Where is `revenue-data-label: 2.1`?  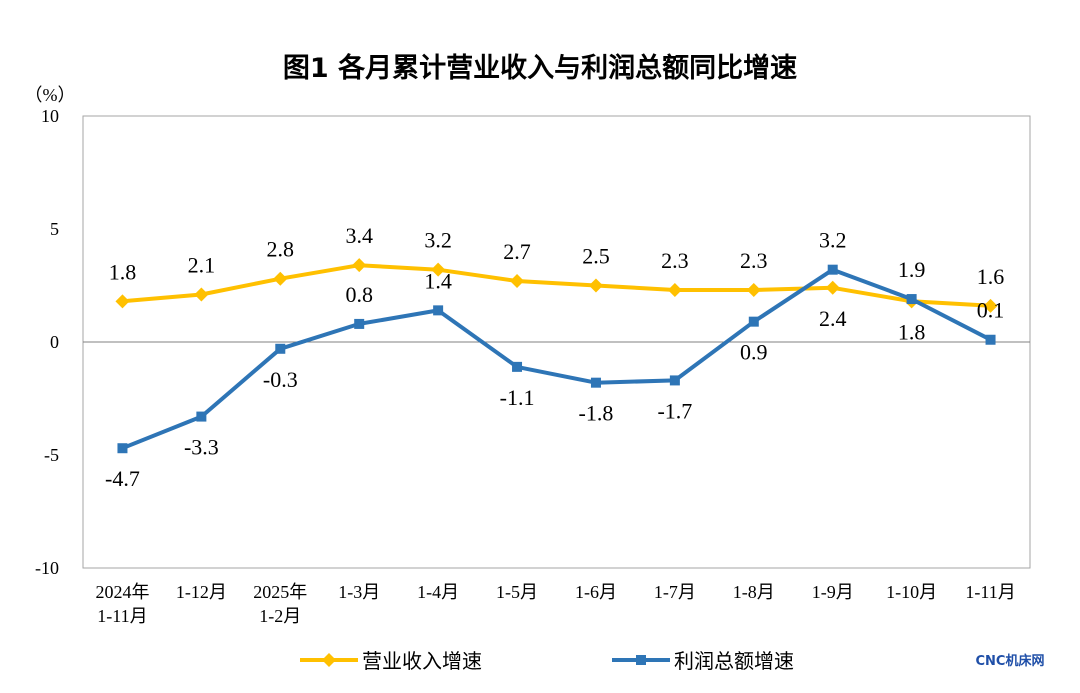
revenue-data-label: 2.1 is located at coordinates (202, 265).